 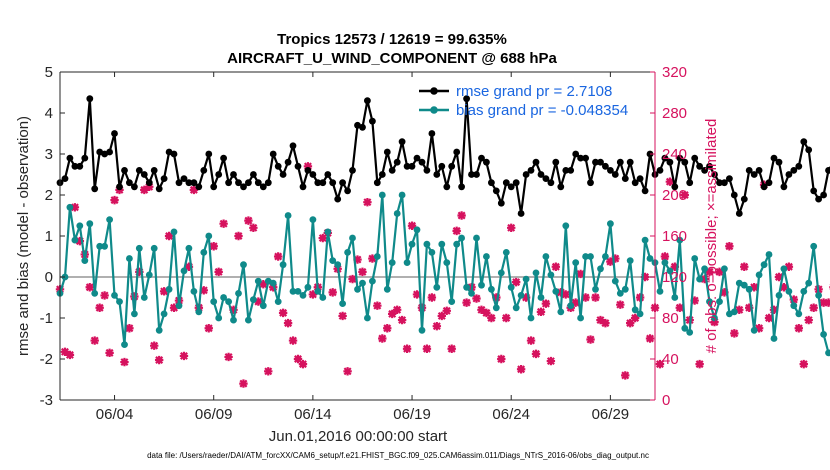 What do you see at coordinates (49, 72) in the screenshot?
I see `y-tick-label: 5` at bounding box center [49, 72].